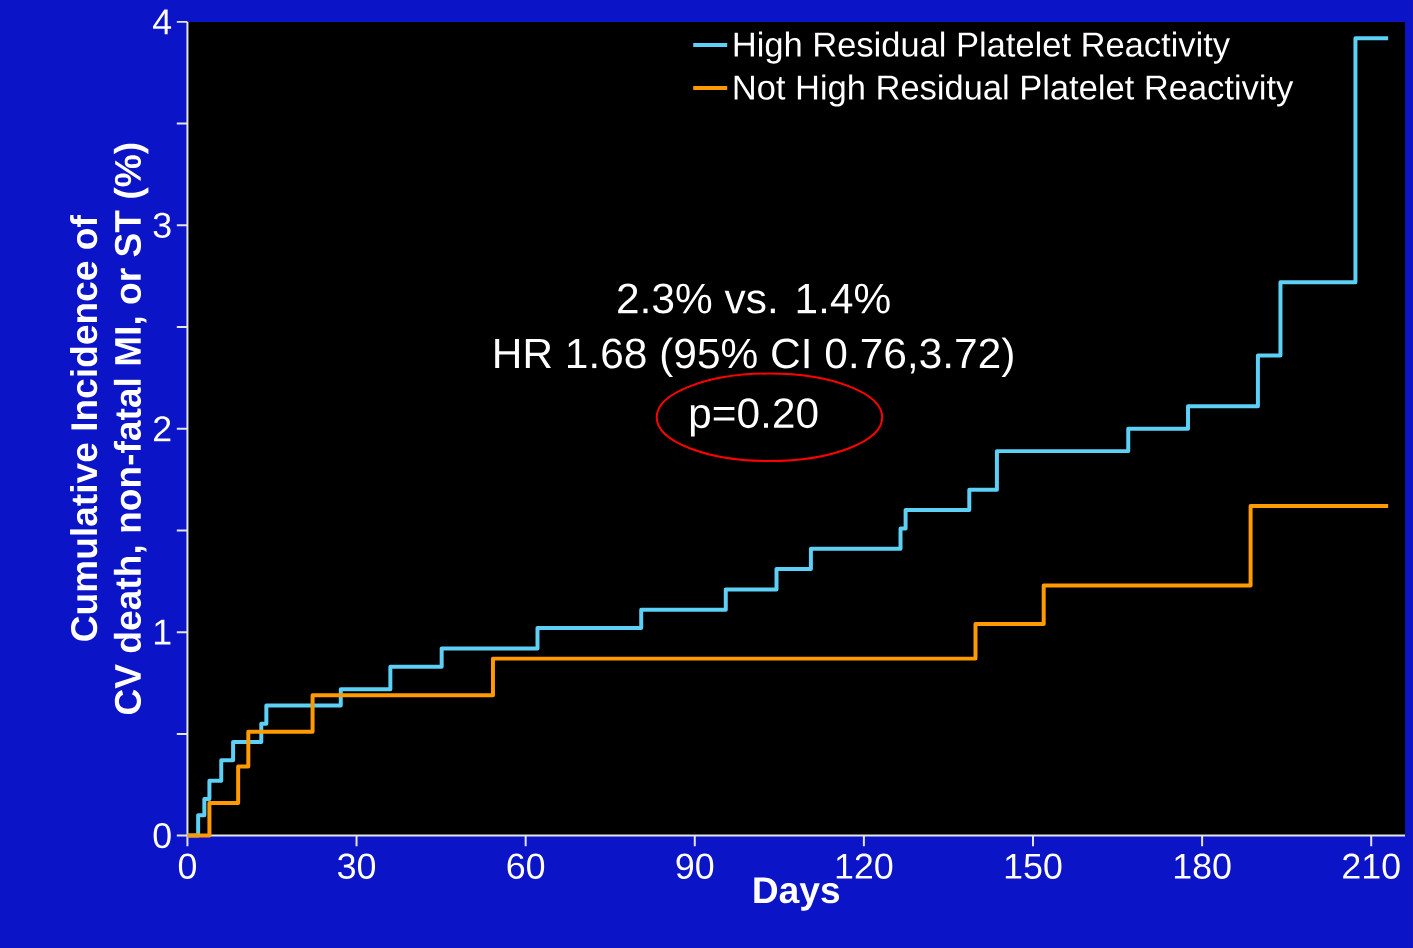 The width and height of the screenshot is (1413, 948). I want to click on y-tick-label: 0, so click(162, 835).